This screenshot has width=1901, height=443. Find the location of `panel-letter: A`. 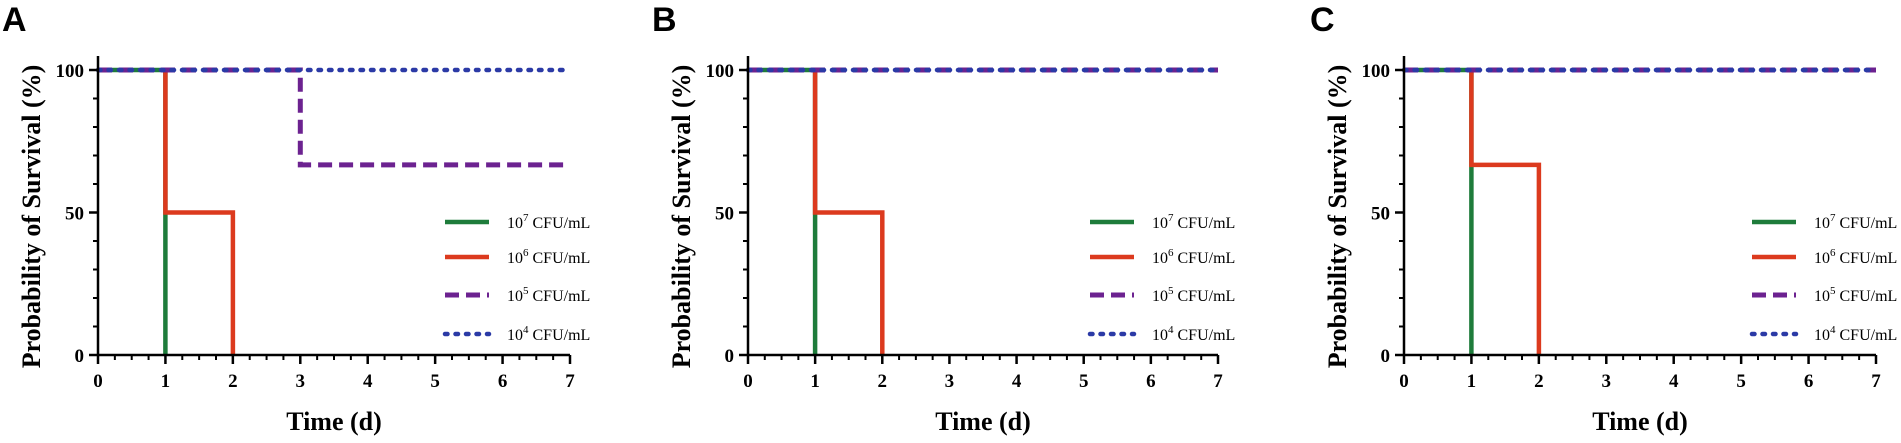

panel-letter: A is located at coordinates (14, 20).